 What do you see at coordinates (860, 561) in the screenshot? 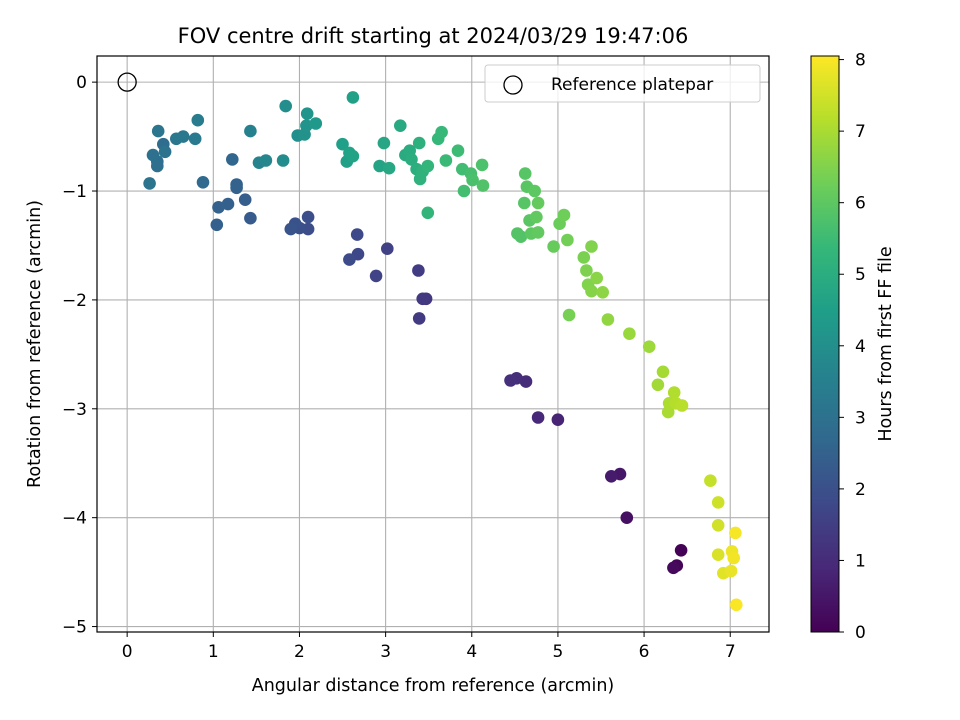
I see `colorbar-tick-label: 1` at bounding box center [860, 561].